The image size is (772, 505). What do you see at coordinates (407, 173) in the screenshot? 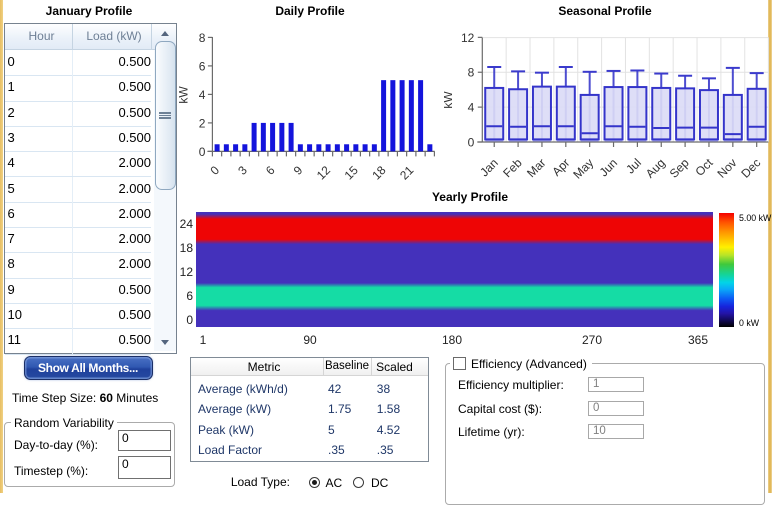
I see `svg-text: 21` at bounding box center [407, 173].